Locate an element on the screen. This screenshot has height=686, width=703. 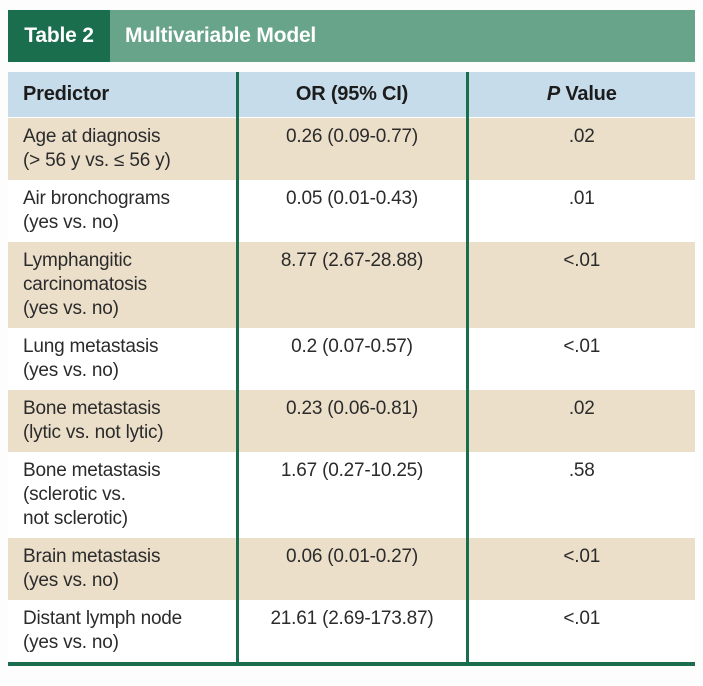
predictor-cell: Age at diagnosis (> 56 y vs. ≤ 56 y) is located at coordinates (122, 148).